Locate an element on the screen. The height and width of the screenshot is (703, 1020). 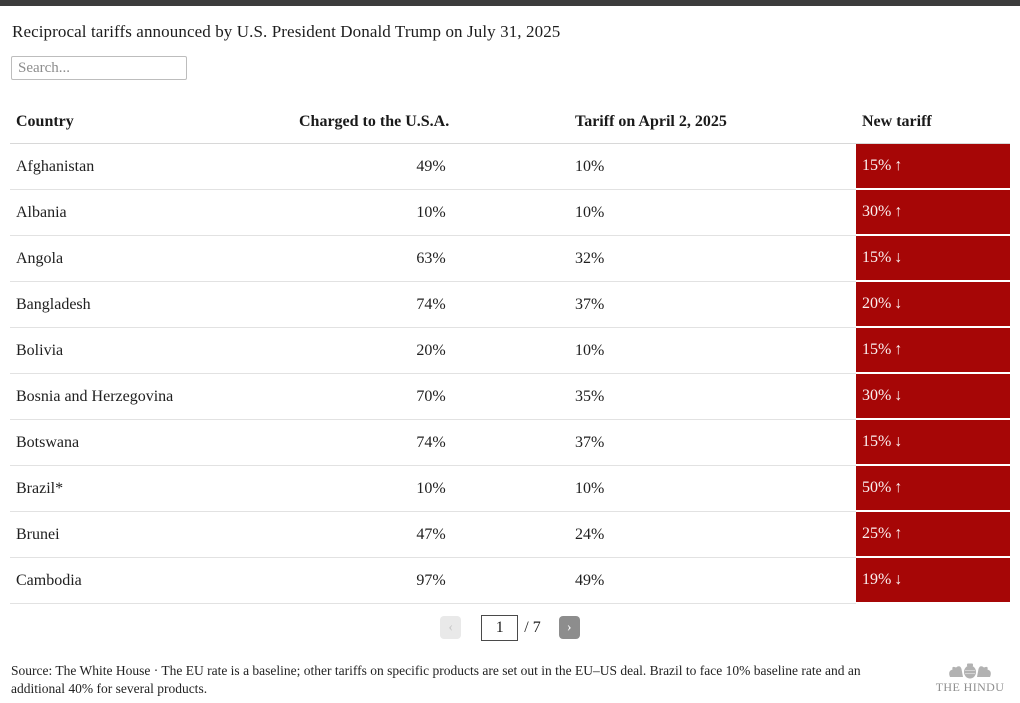
the-hindu-emblem-icon is located at coordinates (970, 671).